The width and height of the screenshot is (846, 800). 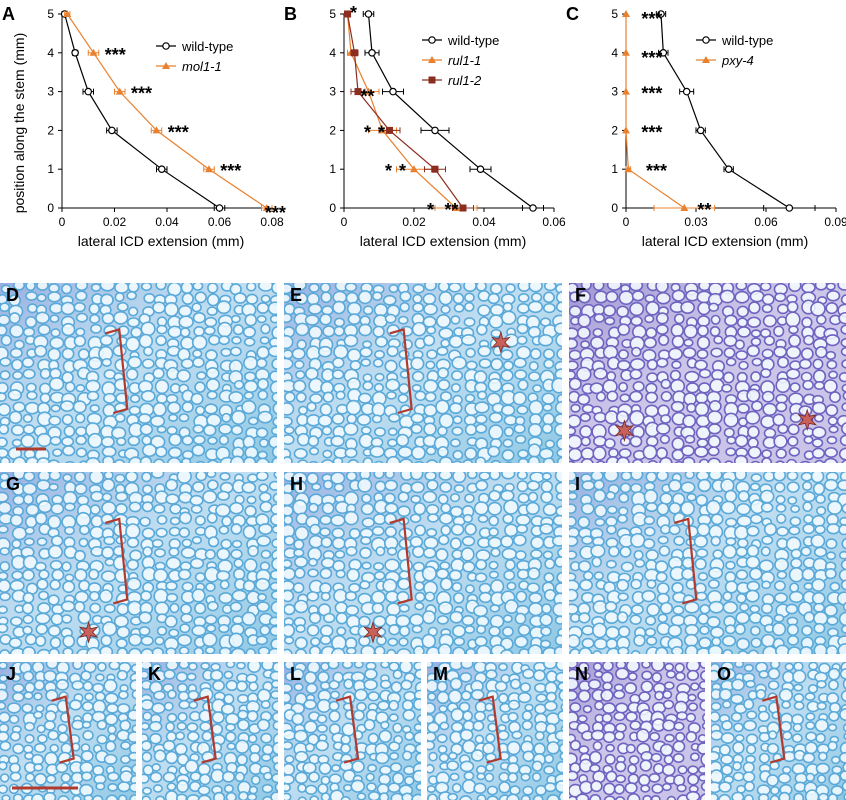 I want to click on micrograph-panel-f: F, so click(x=707, y=373).